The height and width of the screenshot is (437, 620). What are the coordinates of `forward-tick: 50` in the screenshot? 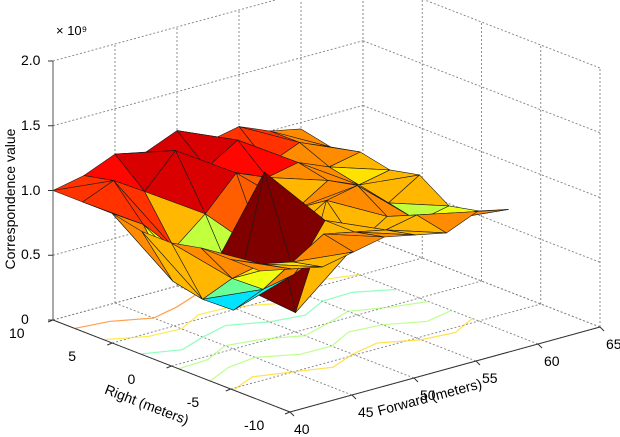 It's located at (428, 395).